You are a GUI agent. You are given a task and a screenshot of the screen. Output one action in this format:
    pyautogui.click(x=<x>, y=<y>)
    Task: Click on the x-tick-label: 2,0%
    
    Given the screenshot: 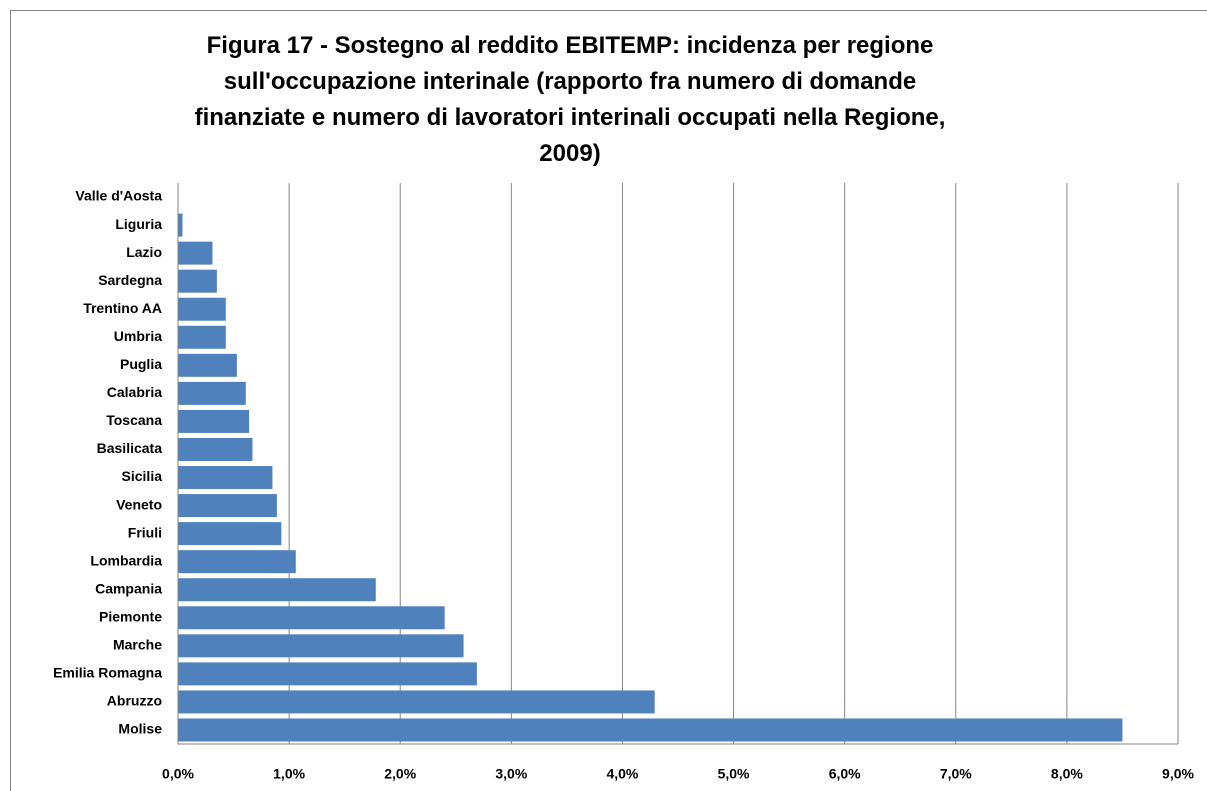 What is the action you would take?
    pyautogui.click(x=400, y=774)
    